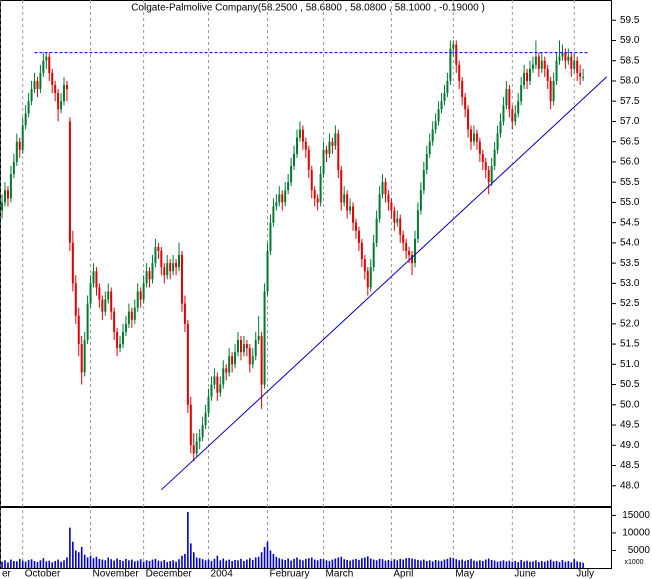  What do you see at coordinates (630, 243) in the screenshot?
I see `y-tick-label: 54.0` at bounding box center [630, 243].